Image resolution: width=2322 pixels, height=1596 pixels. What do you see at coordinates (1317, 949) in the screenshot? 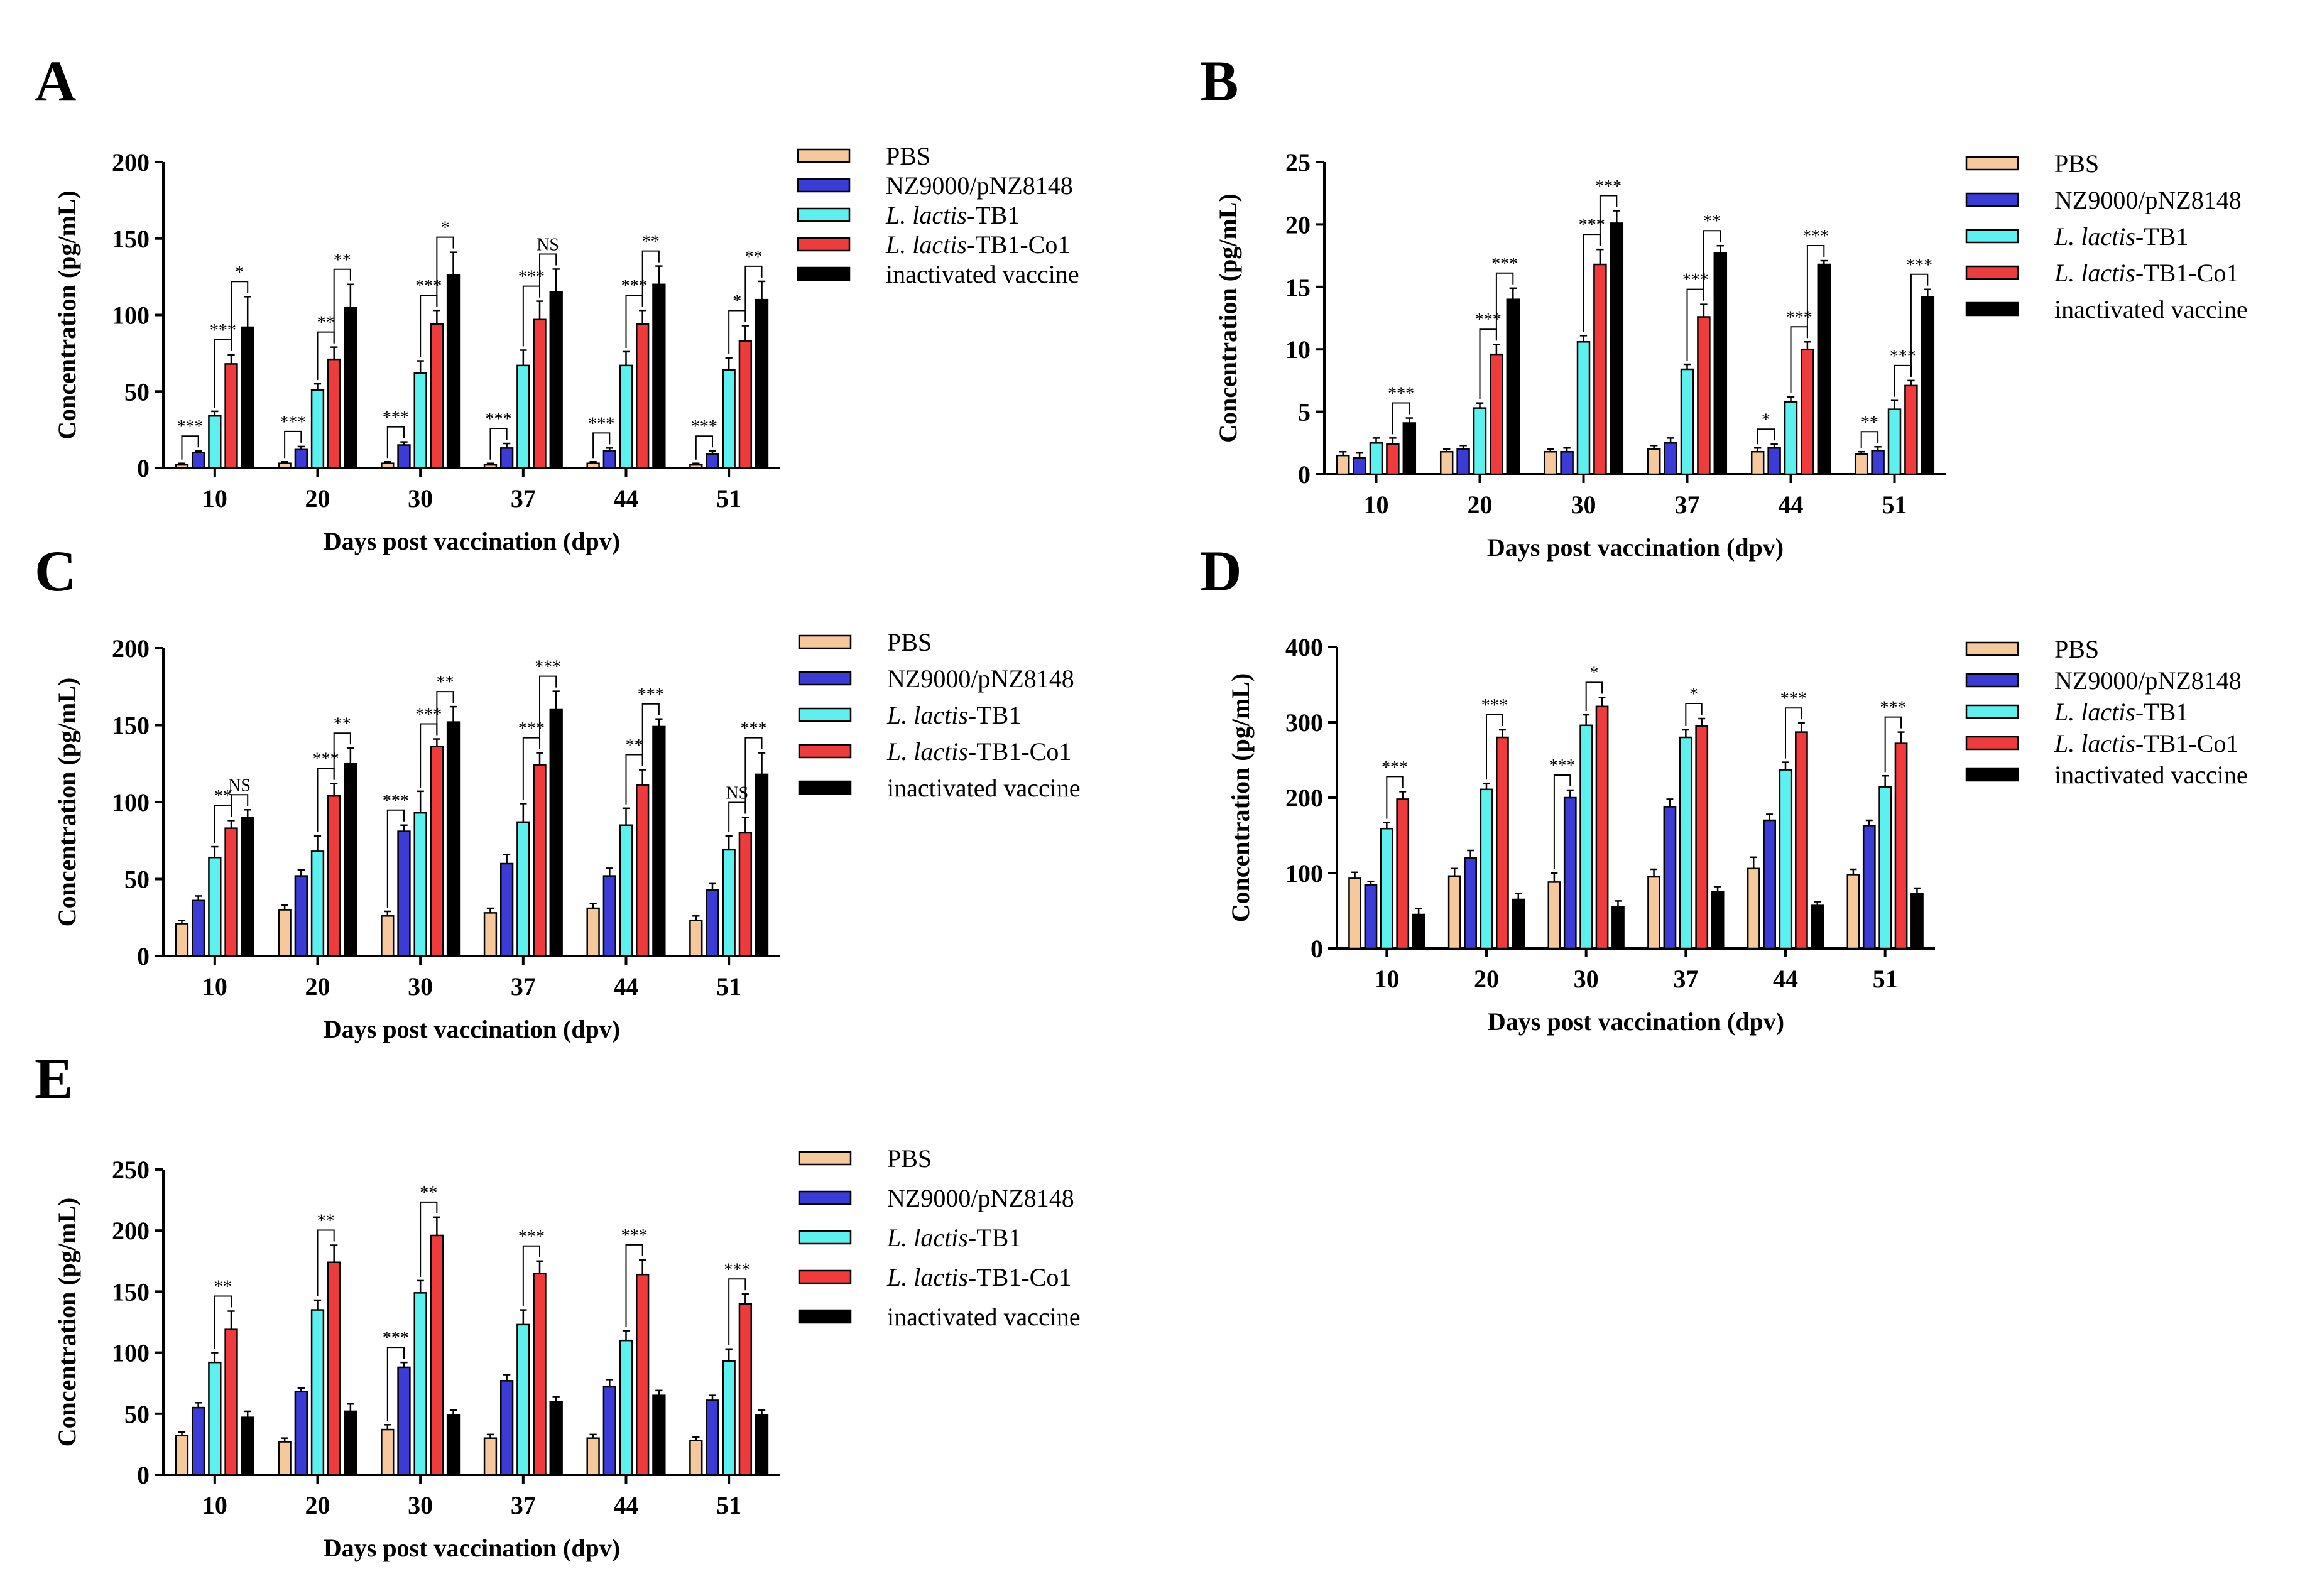
I see `y-tick-label: 0` at bounding box center [1317, 949].